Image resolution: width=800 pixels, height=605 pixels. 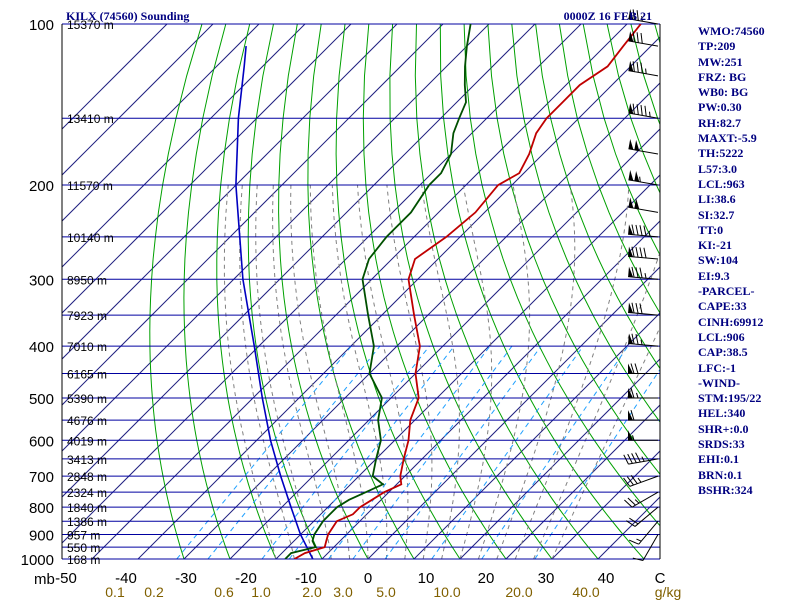 What do you see at coordinates (748, 352) in the screenshot?
I see `index-line: CAP:38.5` at bounding box center [748, 352].